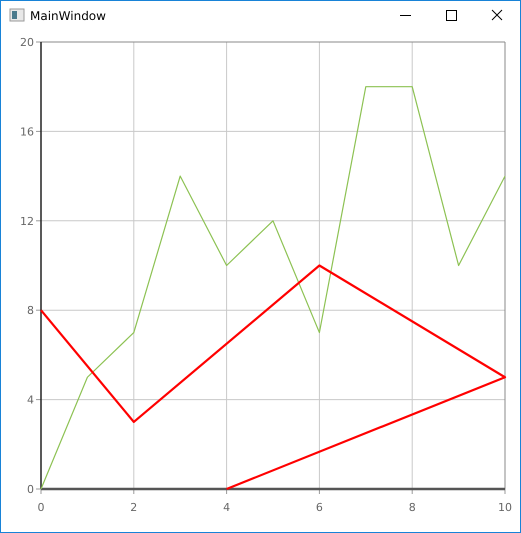 Image resolution: width=521 pixels, height=533 pixels. Describe the element at coordinates (41, 507) in the screenshot. I see `x-tick-label: 0` at that location.